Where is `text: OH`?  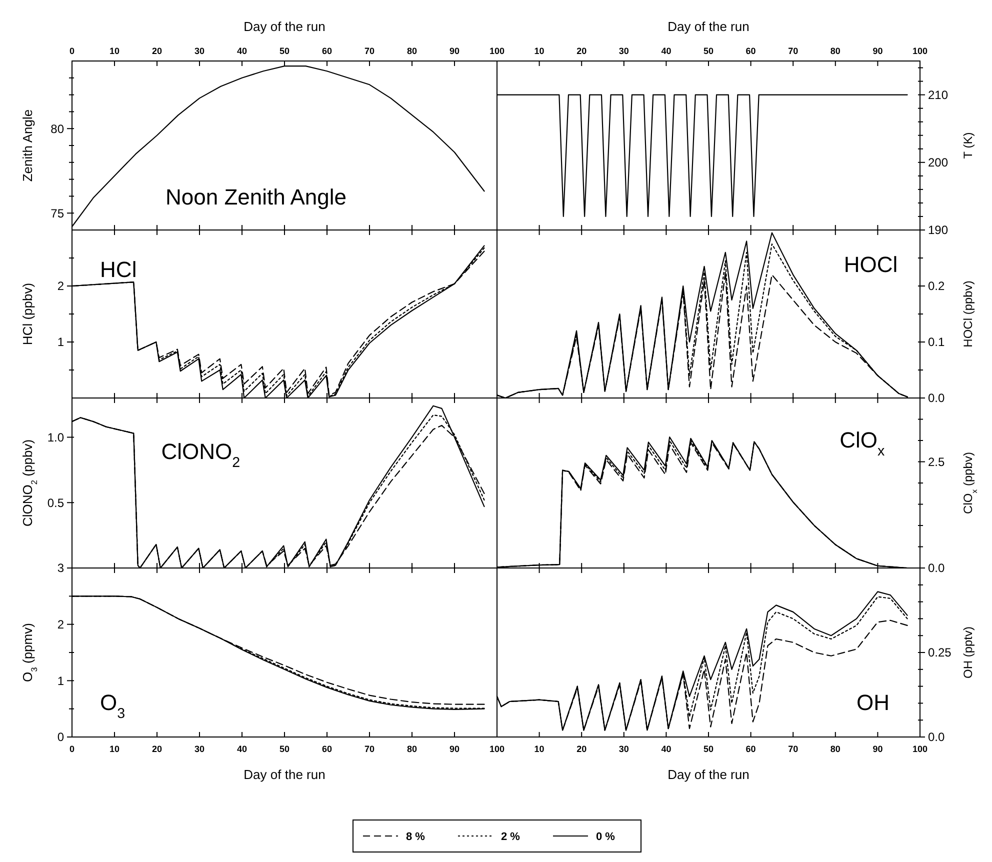 text: OH is located at coordinates (873, 702).